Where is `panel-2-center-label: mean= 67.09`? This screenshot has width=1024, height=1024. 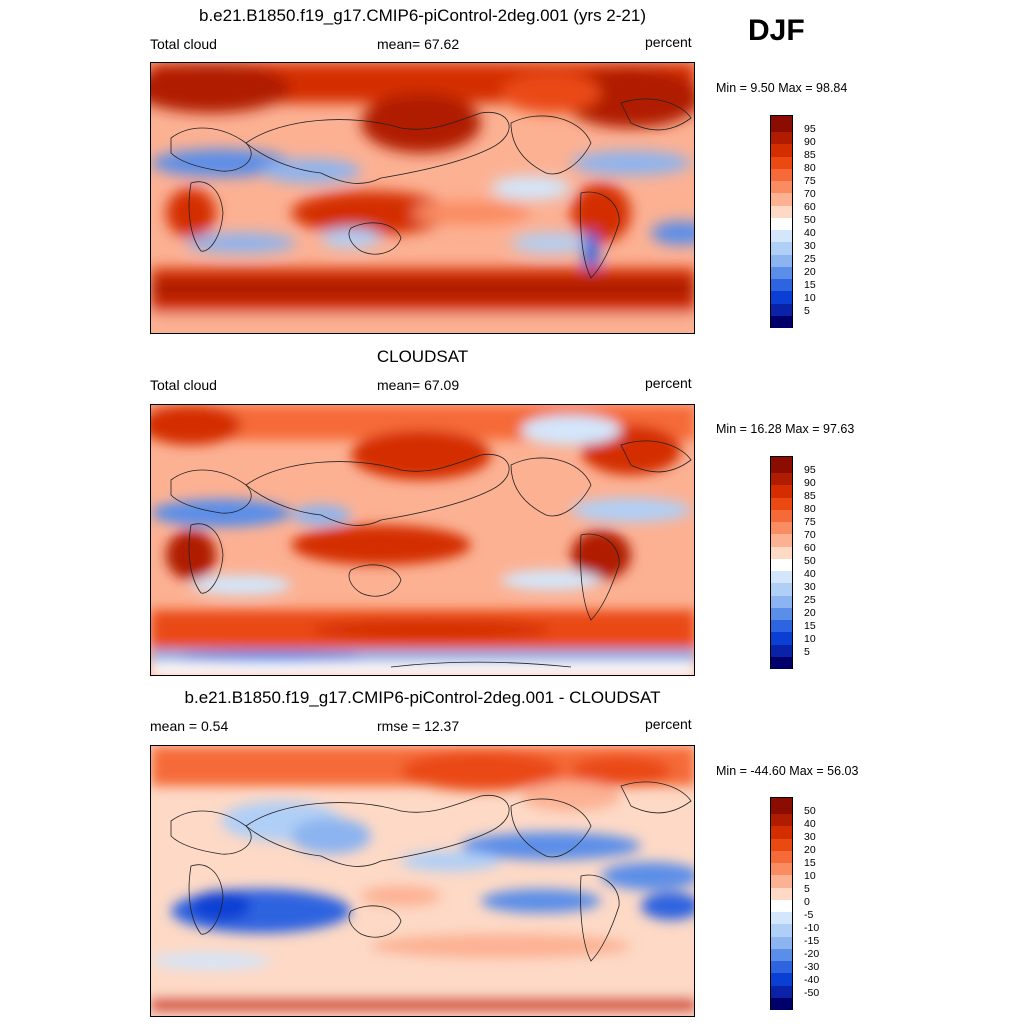 panel-2-center-label: mean= 67.09 is located at coordinates (418, 385).